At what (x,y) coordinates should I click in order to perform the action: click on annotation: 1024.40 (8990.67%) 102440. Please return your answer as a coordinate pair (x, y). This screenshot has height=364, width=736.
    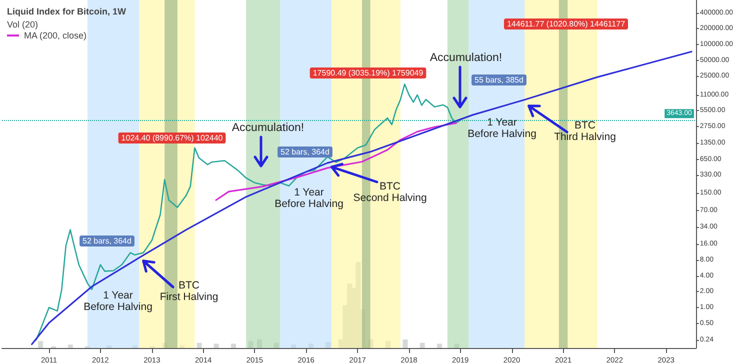
    Looking at the image, I should click on (172, 138).